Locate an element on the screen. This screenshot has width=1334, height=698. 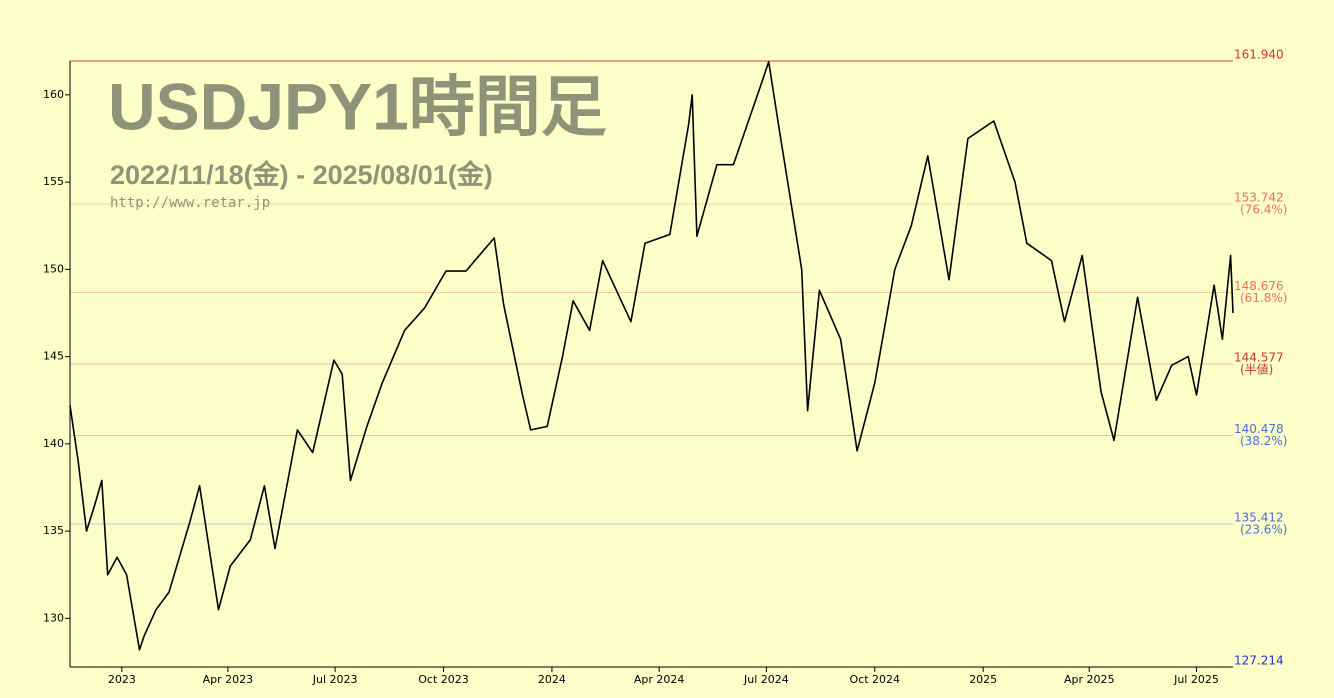
x-tick-label: Jul 2023 is located at coordinates (335, 679).